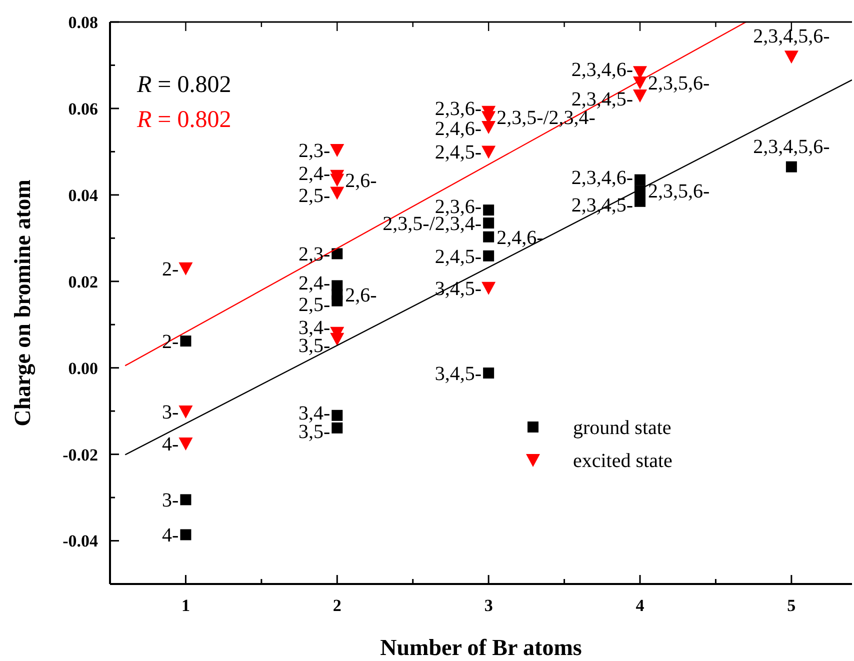  What do you see at coordinates (791, 605) in the screenshot?
I see `x-tick-label: 5` at bounding box center [791, 605].